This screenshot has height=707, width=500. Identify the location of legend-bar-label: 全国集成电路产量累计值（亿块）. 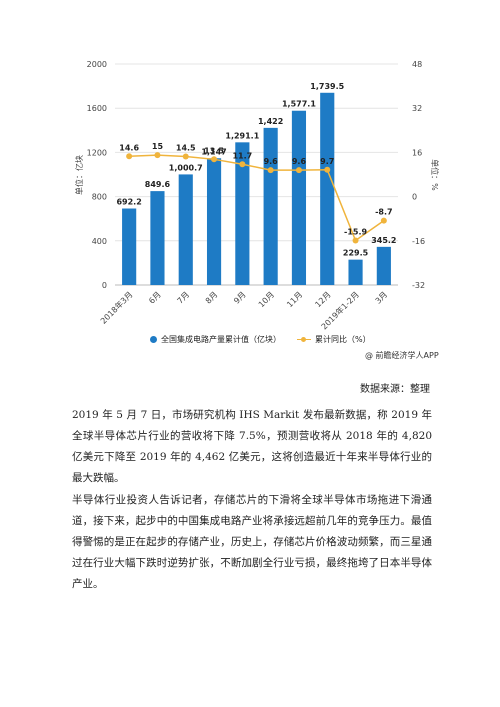
(221, 339).